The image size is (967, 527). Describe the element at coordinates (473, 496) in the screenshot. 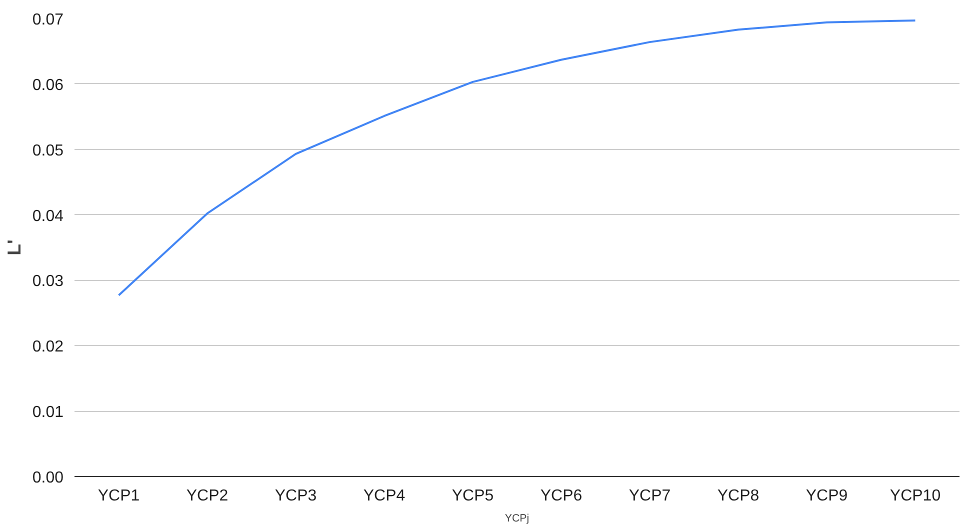

I see `x-tick-label: YCP5` at that location.